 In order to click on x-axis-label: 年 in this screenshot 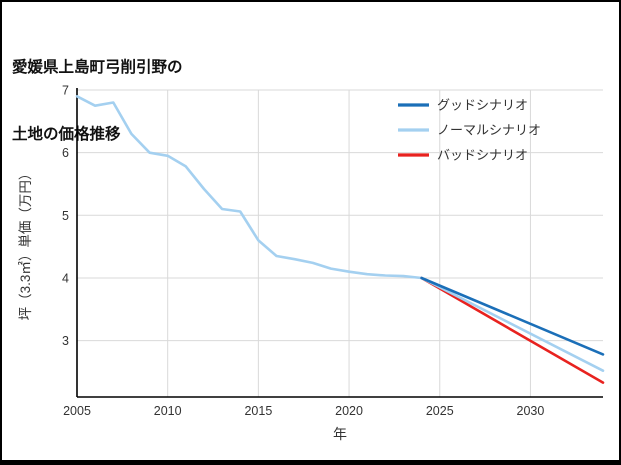, I will do `click(340, 434)`.